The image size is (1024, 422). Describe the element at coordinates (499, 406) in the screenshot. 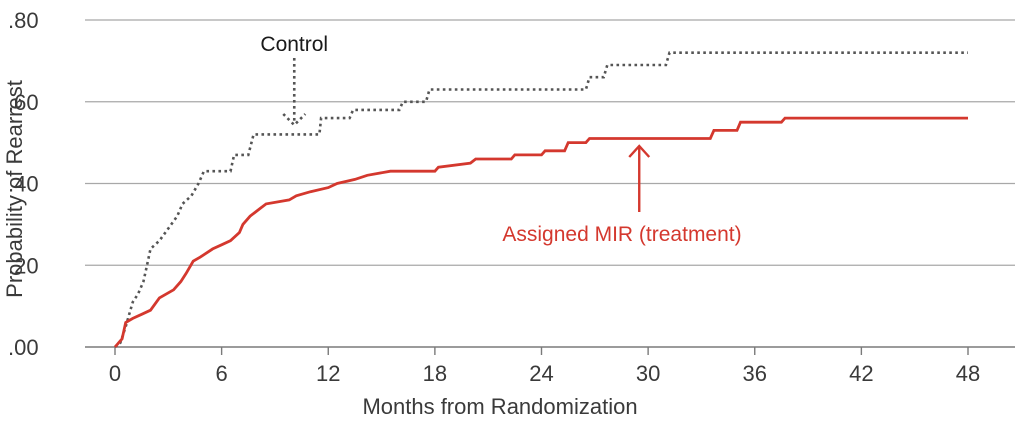

I see `x-axis-label: Months from Randomization` at that location.